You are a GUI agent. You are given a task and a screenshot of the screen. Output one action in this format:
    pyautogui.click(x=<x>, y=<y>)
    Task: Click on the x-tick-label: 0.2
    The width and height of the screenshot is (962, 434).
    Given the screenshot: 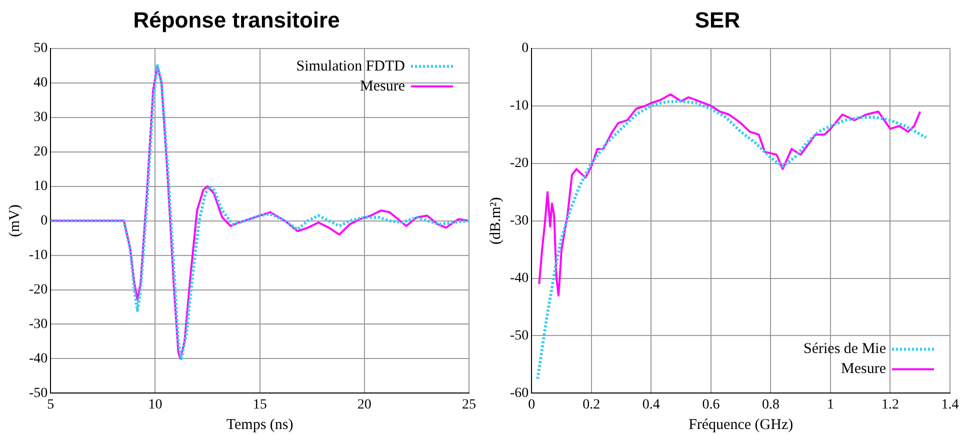 What is the action you would take?
    pyautogui.click(x=591, y=404)
    